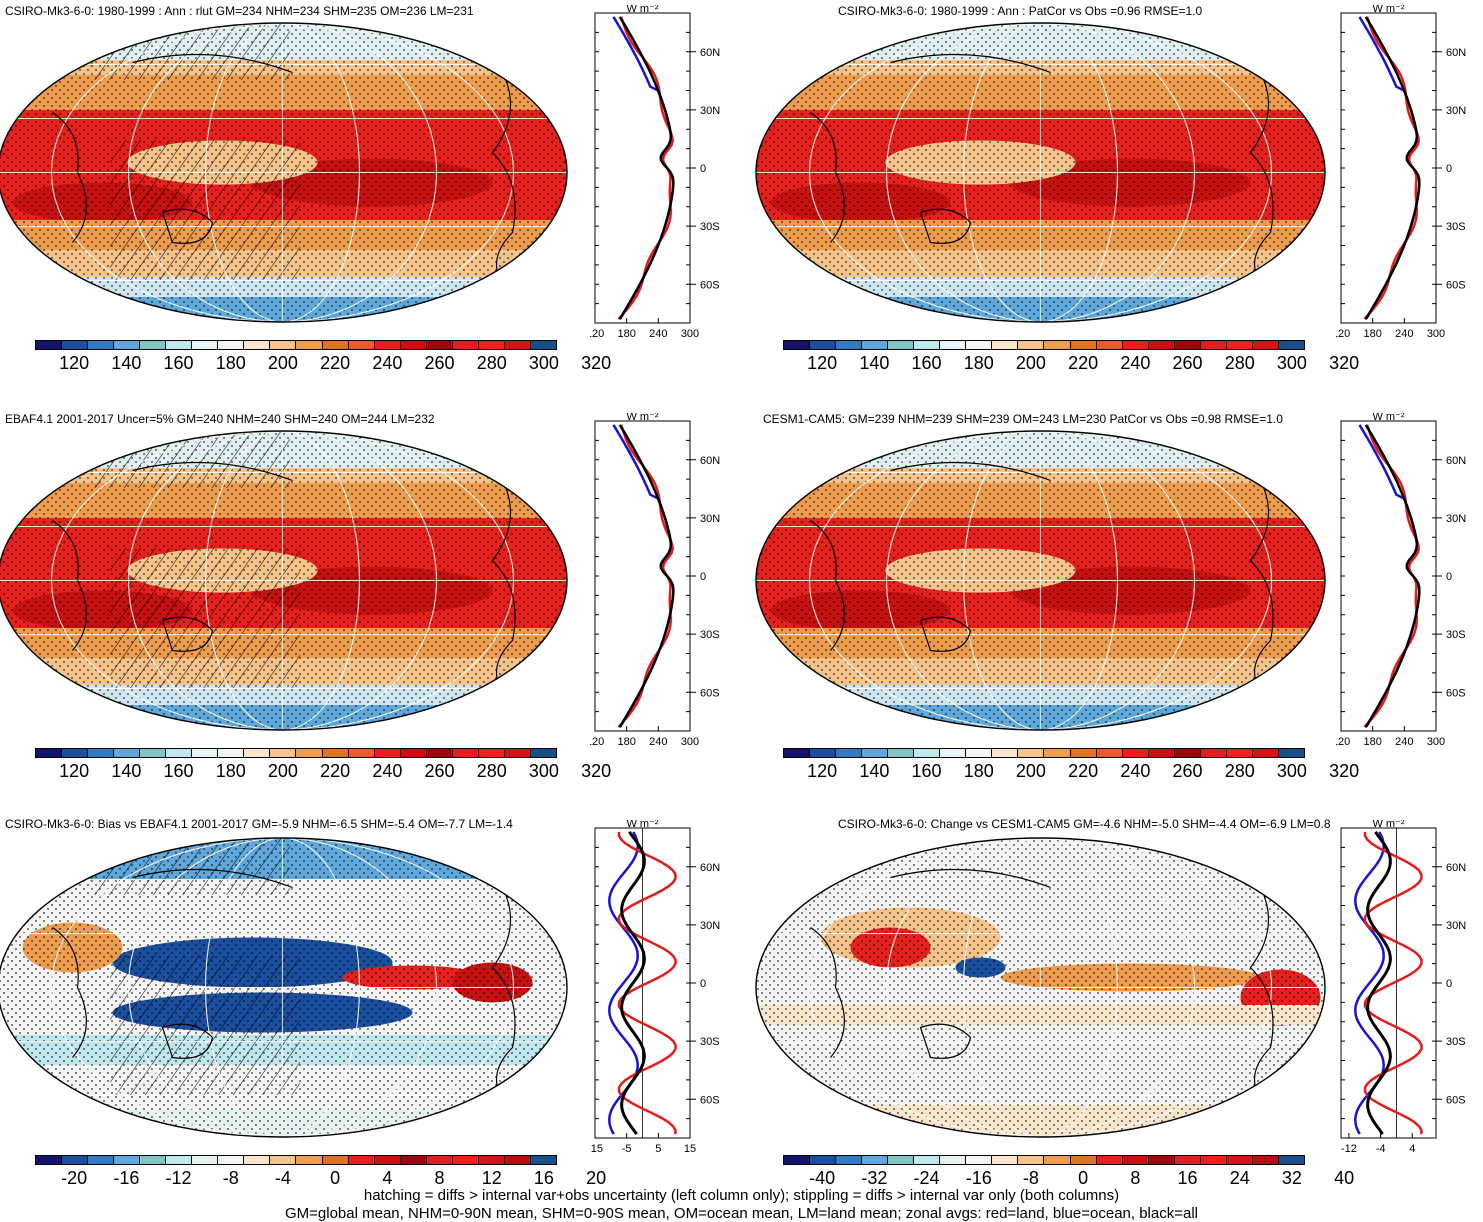 The height and width of the screenshot is (1222, 1483). What do you see at coordinates (874, 771) in the screenshot?
I see `colorbar-tick-label: 140` at bounding box center [874, 771].